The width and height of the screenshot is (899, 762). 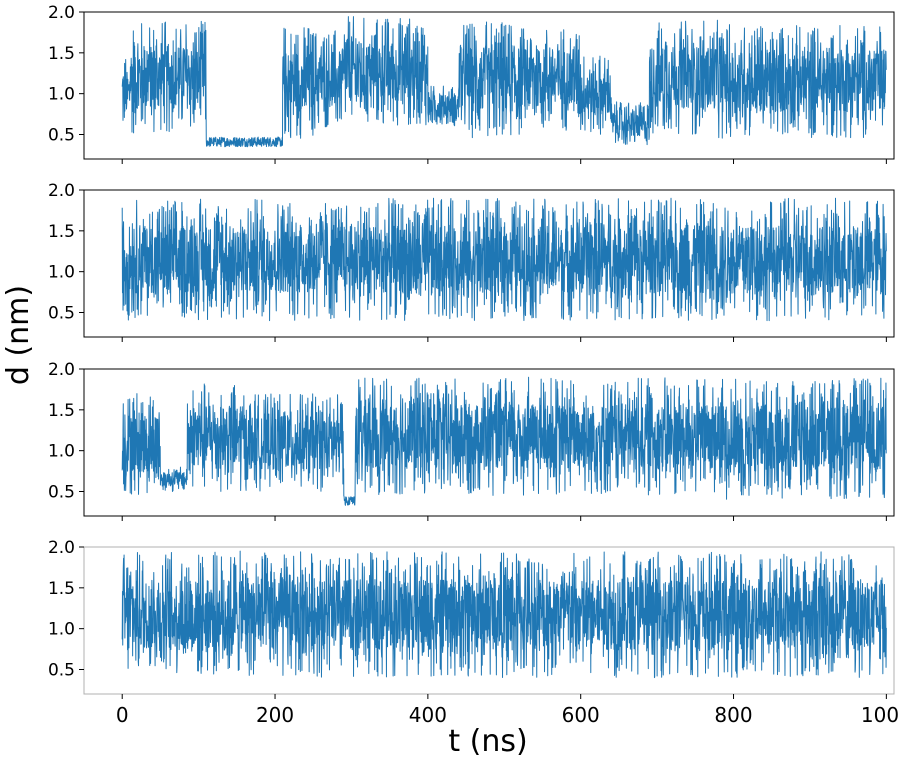 I want to click on x-tick-label: 600, so click(x=581, y=715).